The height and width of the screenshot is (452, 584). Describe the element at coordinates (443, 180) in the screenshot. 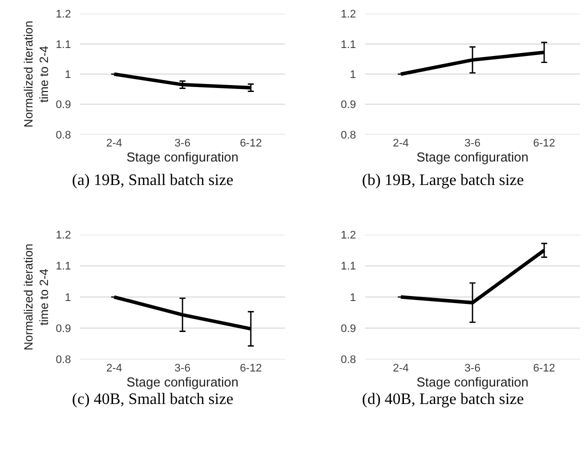

I see `text: (b) 19B, Large batch size` at that location.